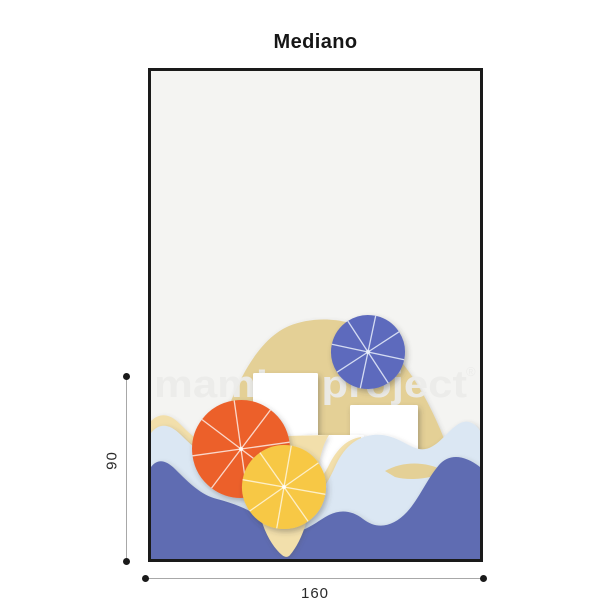  What do you see at coordinates (112, 460) in the screenshot?
I see `height-dimension-label: 90` at bounding box center [112, 460].